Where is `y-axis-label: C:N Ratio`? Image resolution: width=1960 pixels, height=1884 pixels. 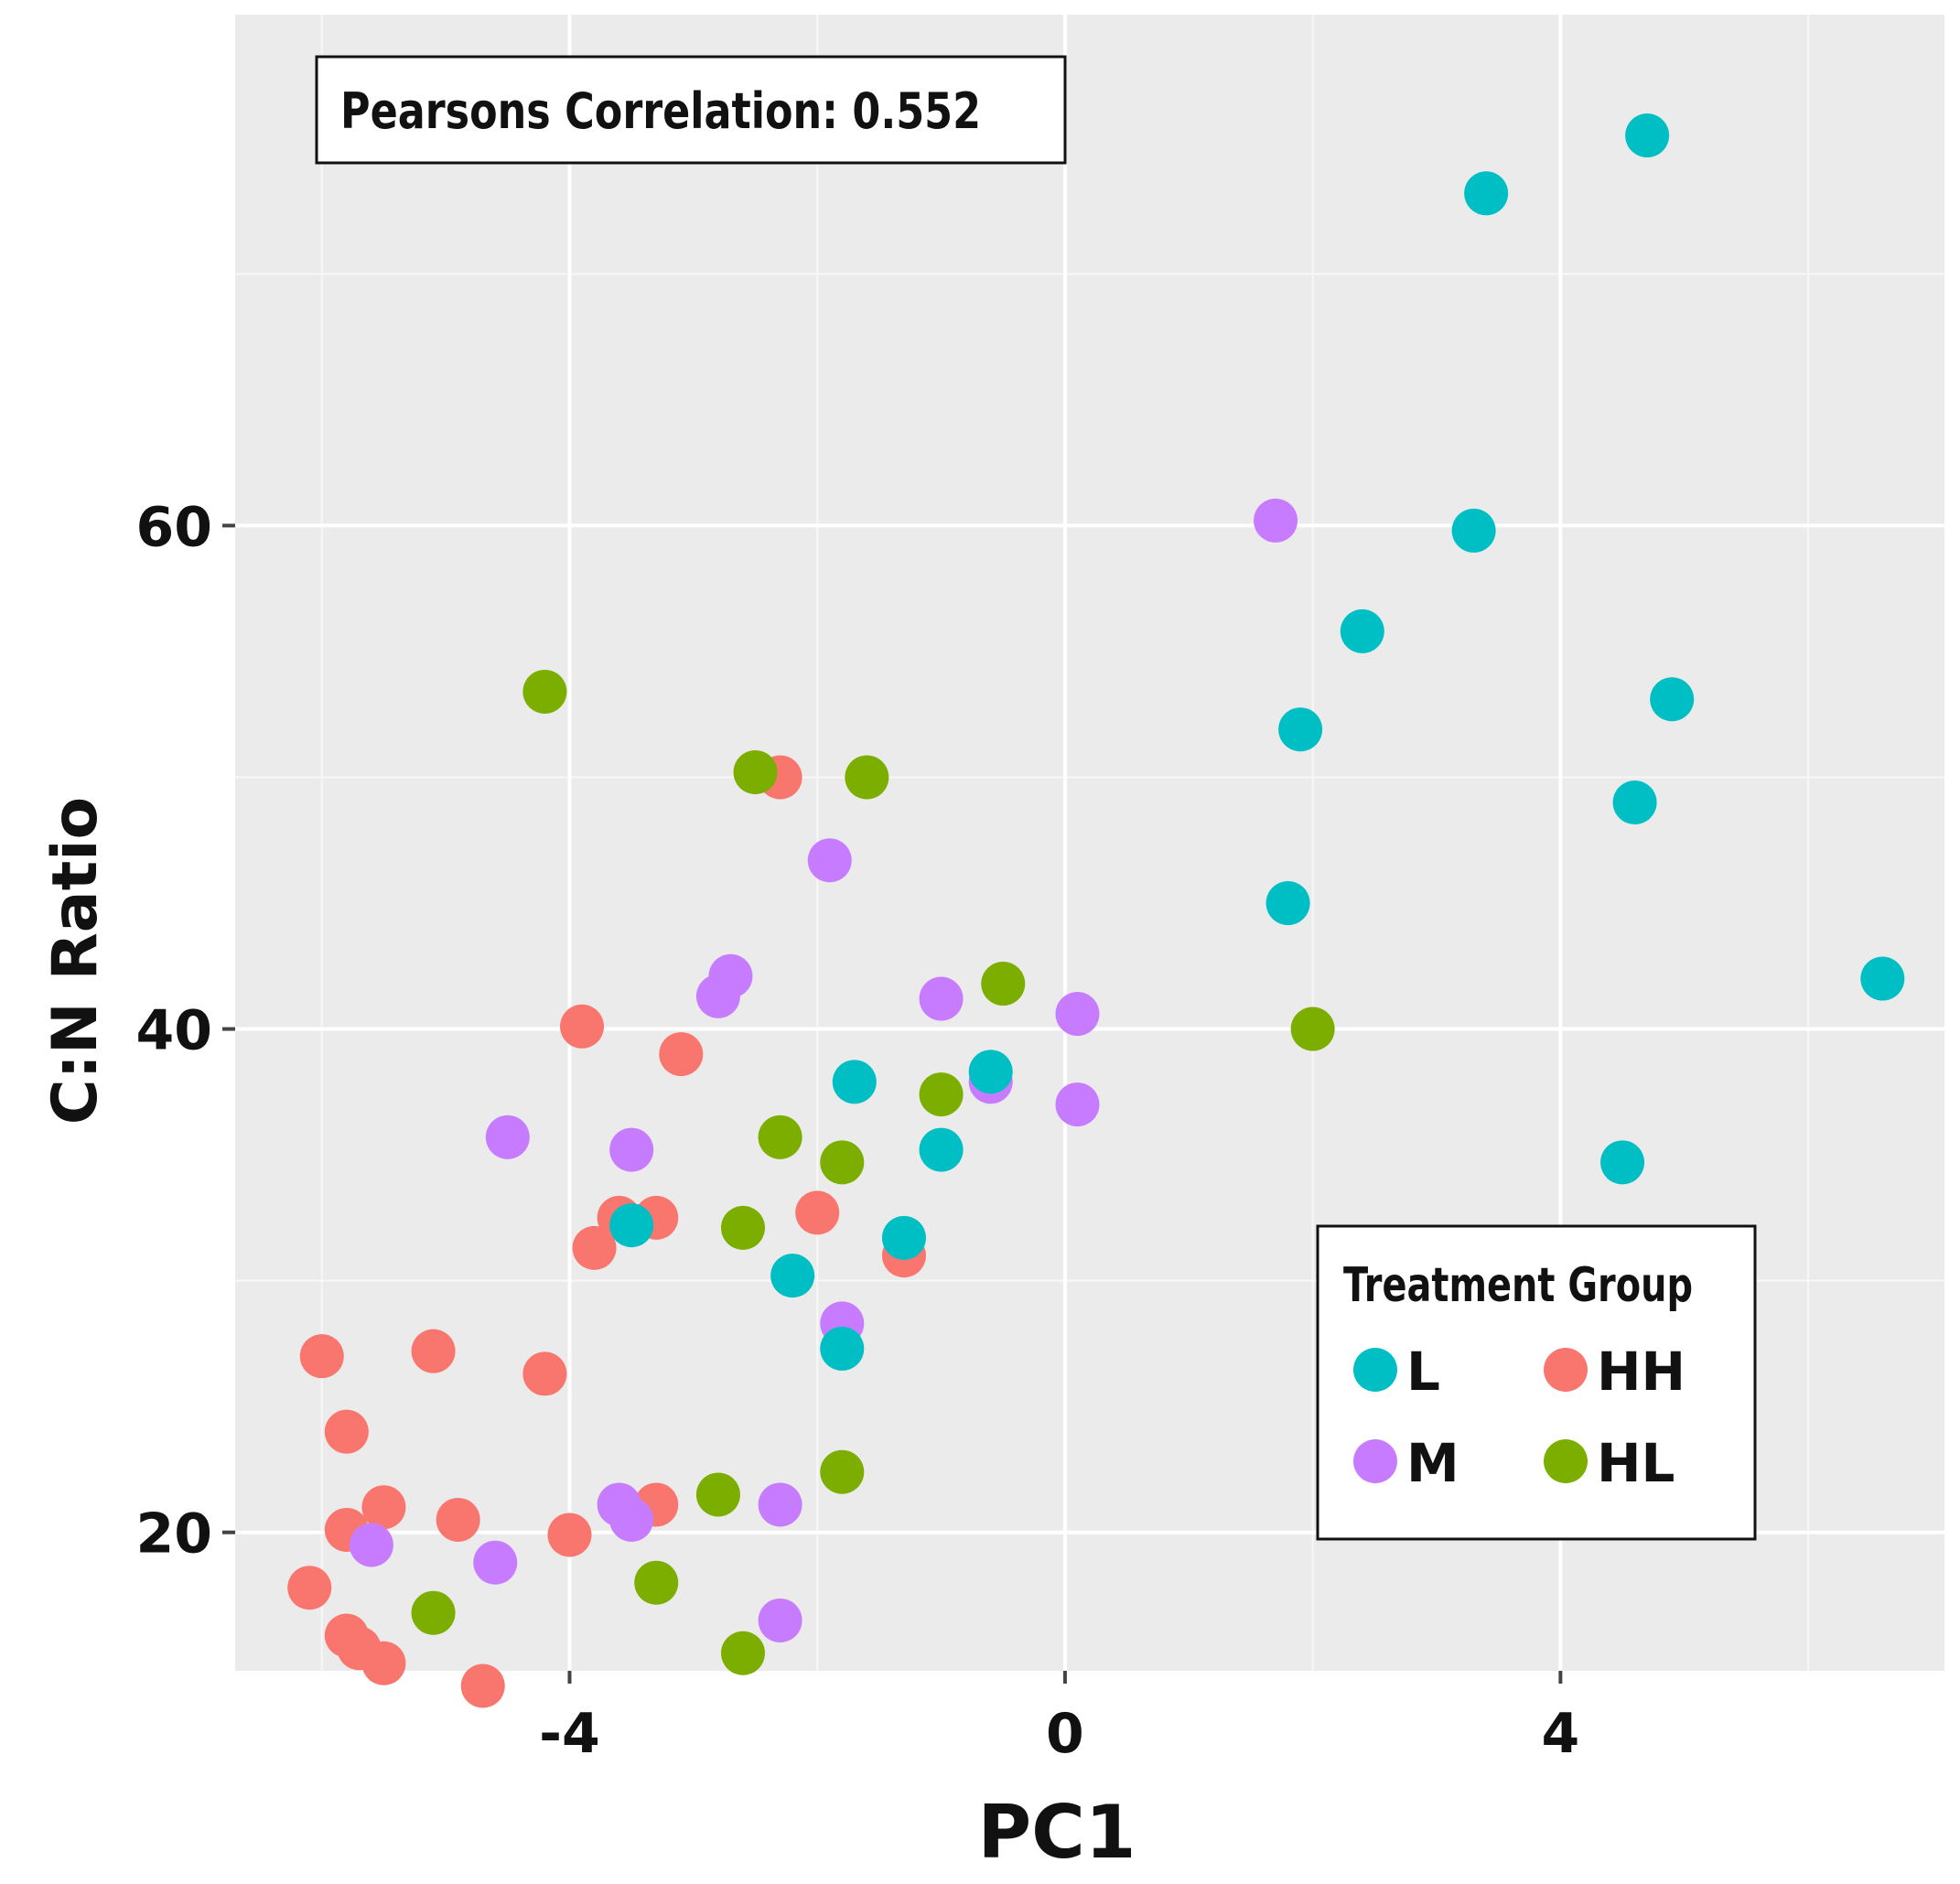 y-axis-label: C:N Ratio is located at coordinates (75, 961).